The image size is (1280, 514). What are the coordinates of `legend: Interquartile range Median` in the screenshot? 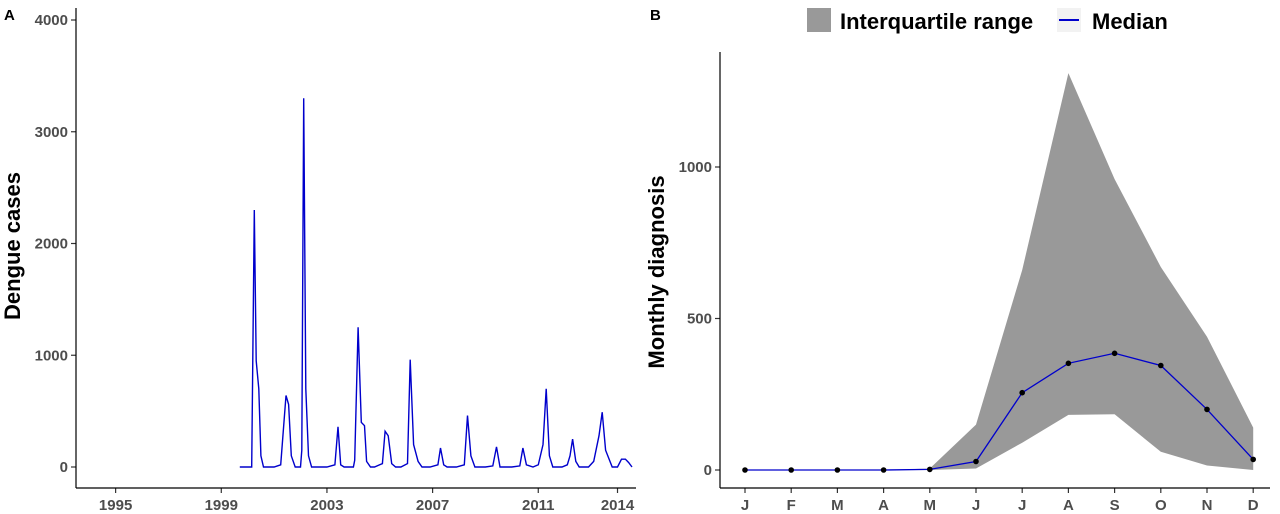 It's located at (987, 21).